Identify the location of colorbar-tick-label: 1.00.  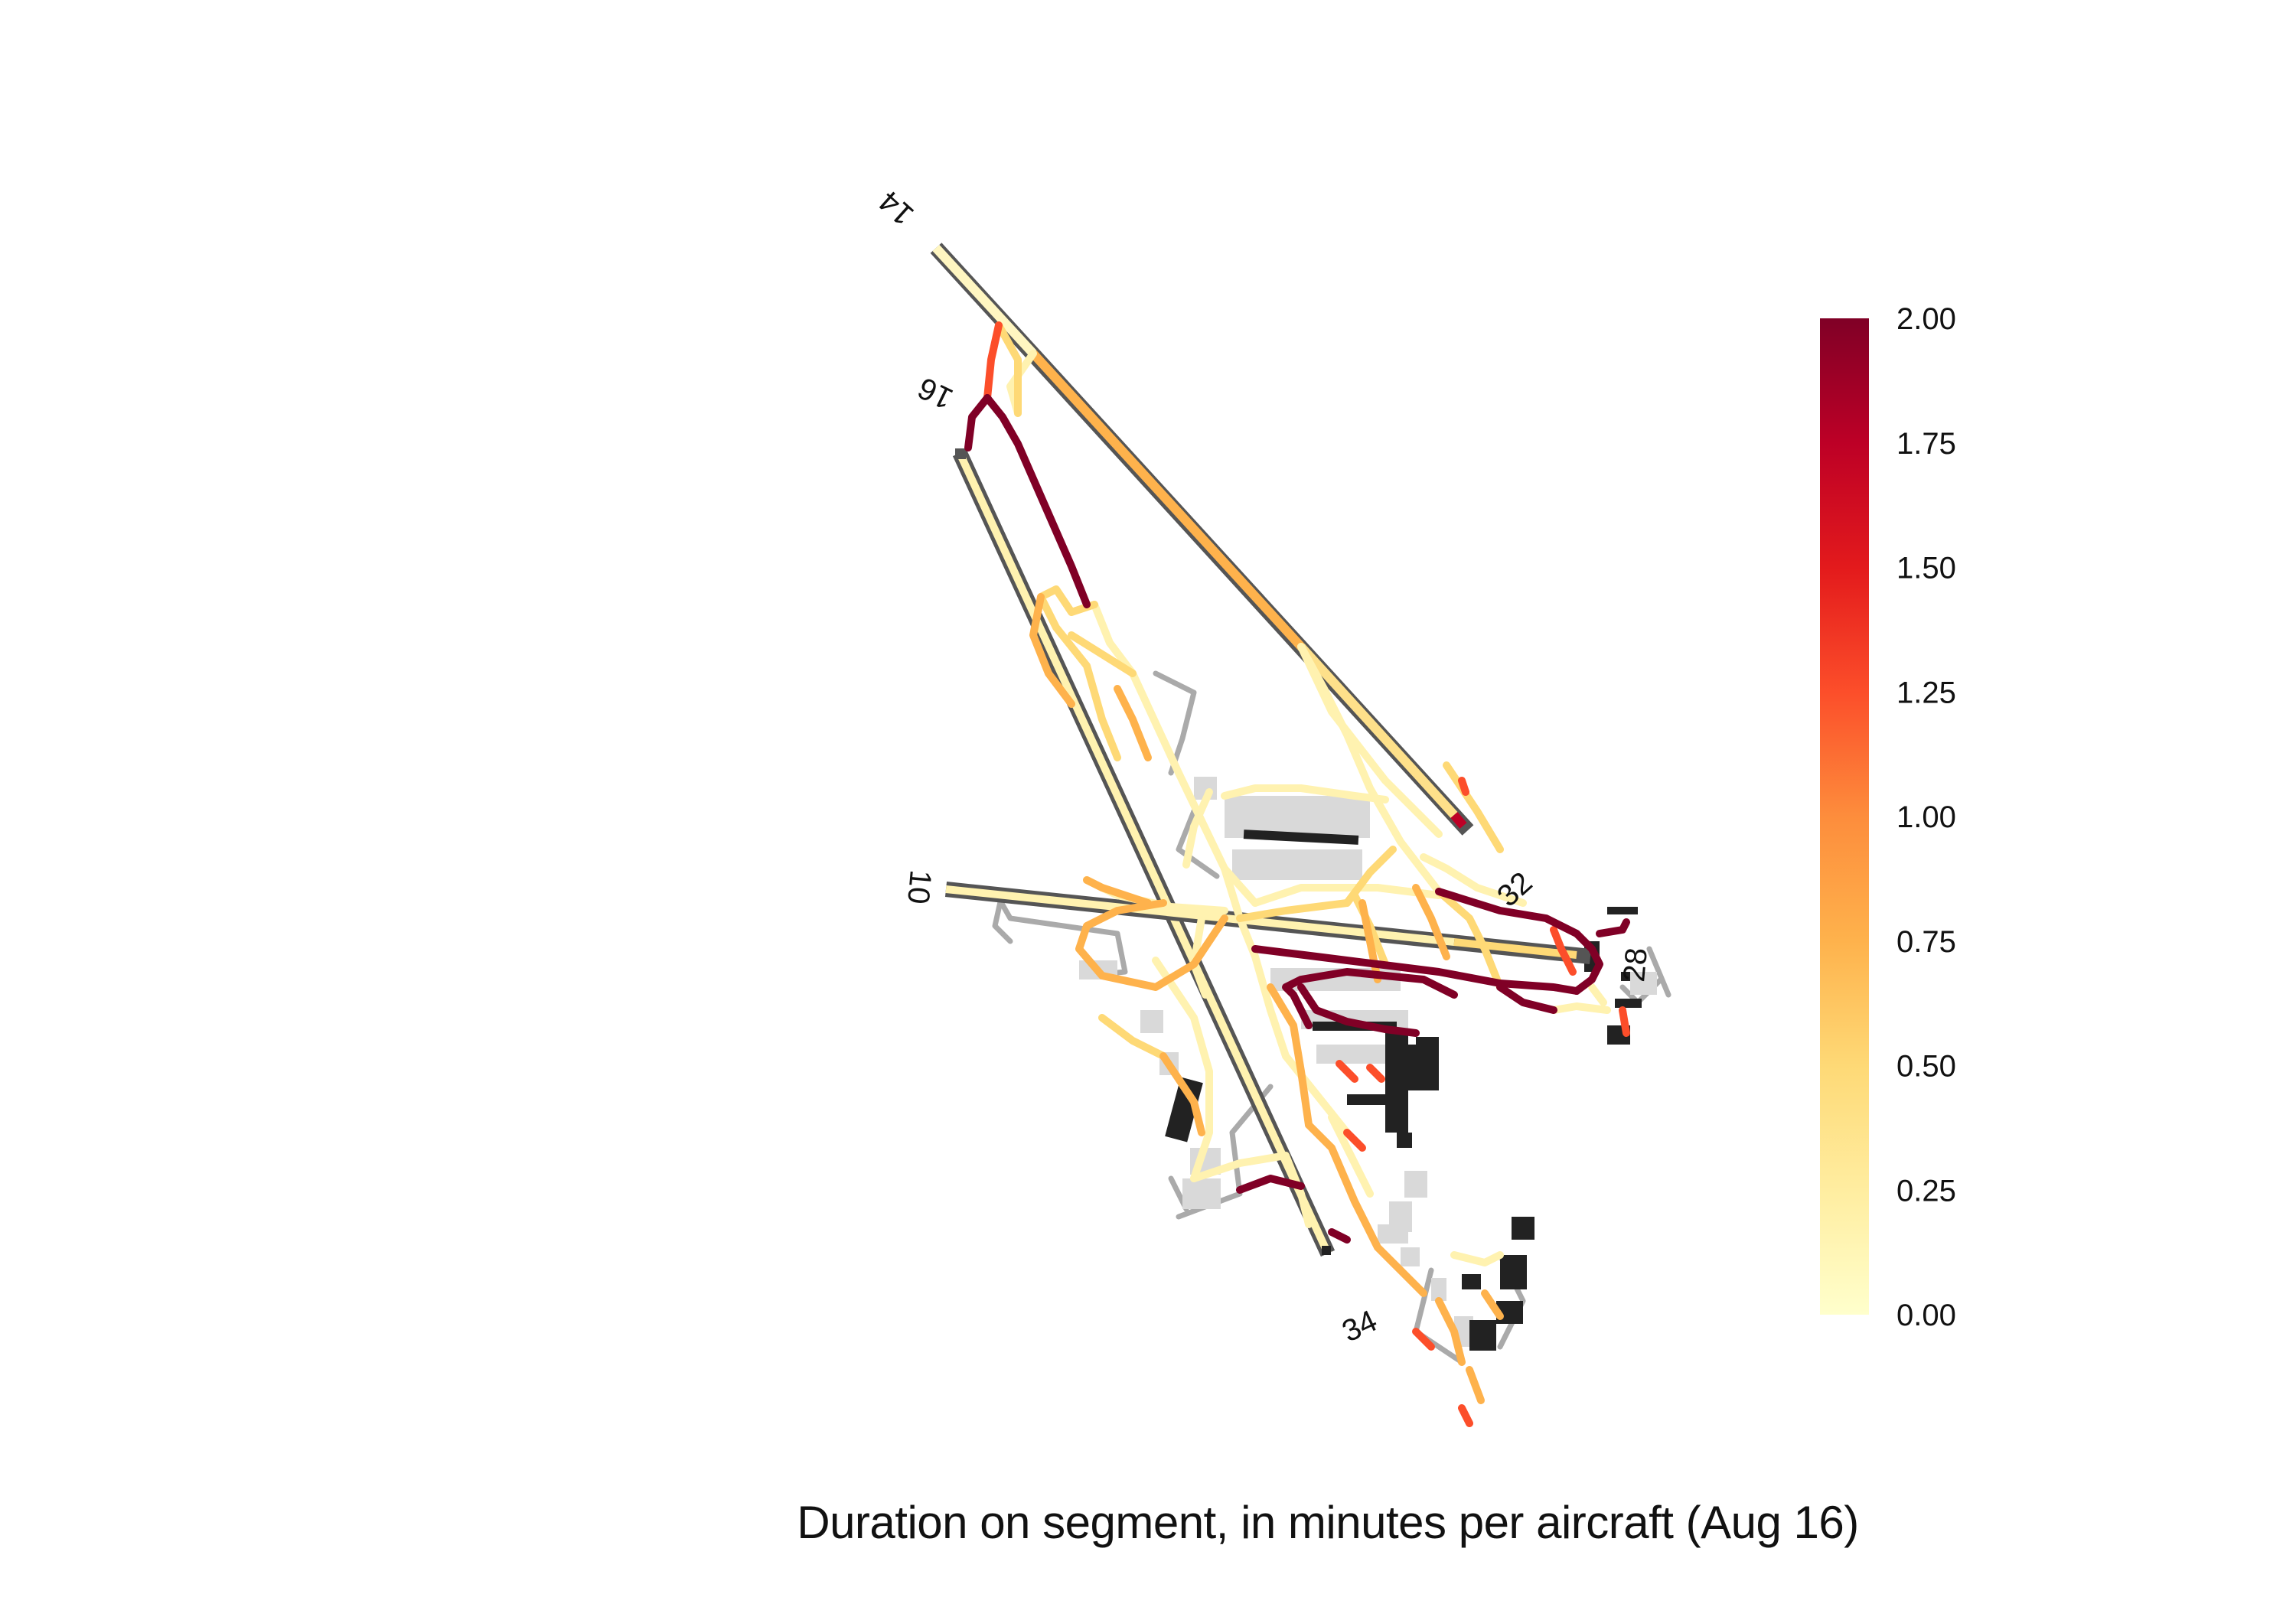
(1926, 817).